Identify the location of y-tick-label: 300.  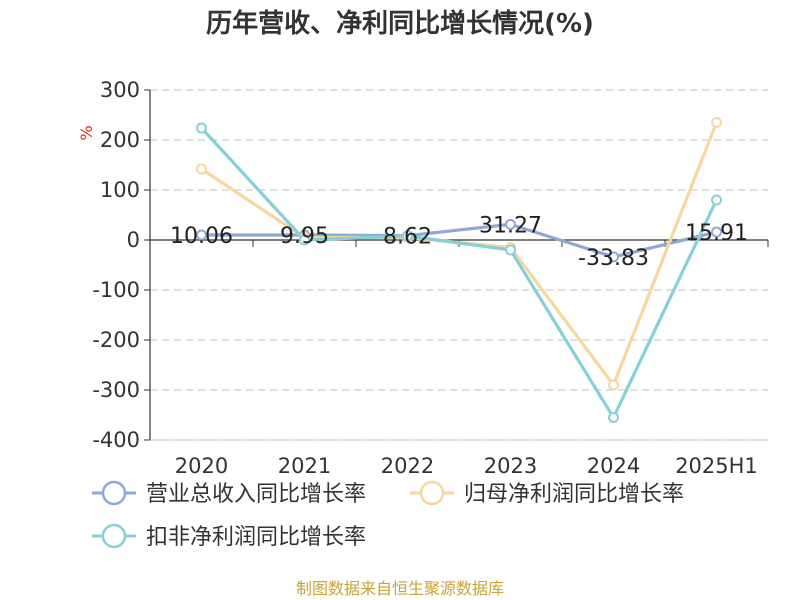
(120, 90).